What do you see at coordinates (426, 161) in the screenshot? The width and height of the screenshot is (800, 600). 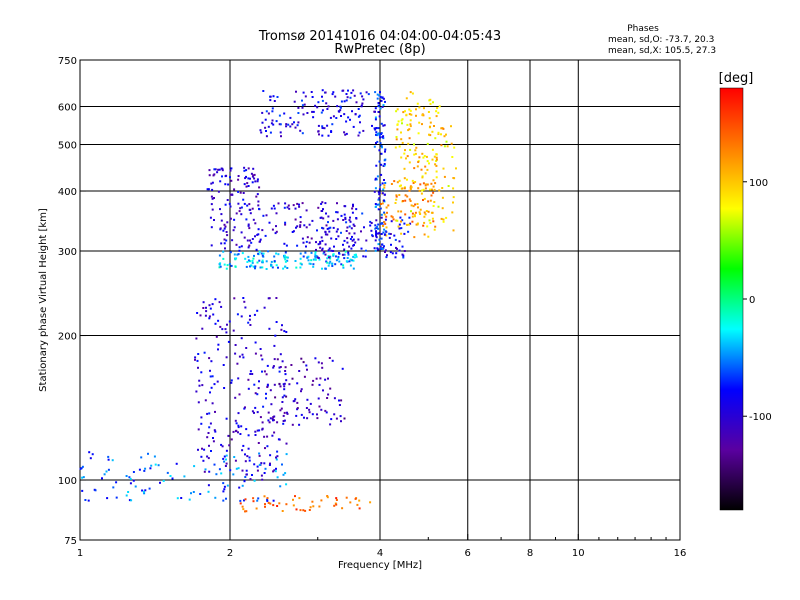 I see `point-cluster` at bounding box center [426, 161].